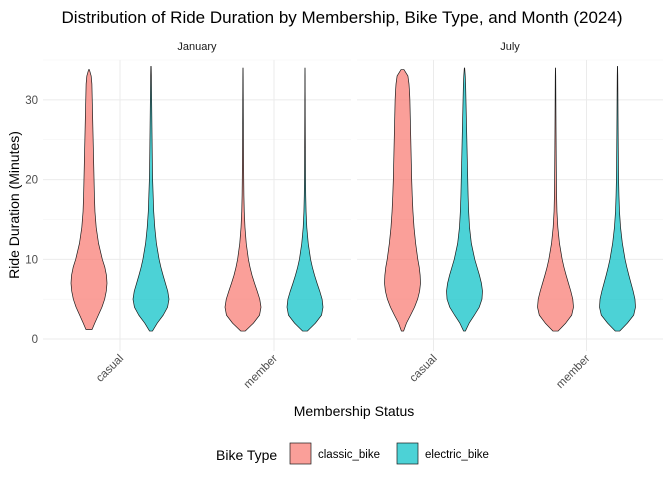  What do you see at coordinates (349, 455) in the screenshot?
I see `legend-label-classic_bike: classic_bike` at bounding box center [349, 455].